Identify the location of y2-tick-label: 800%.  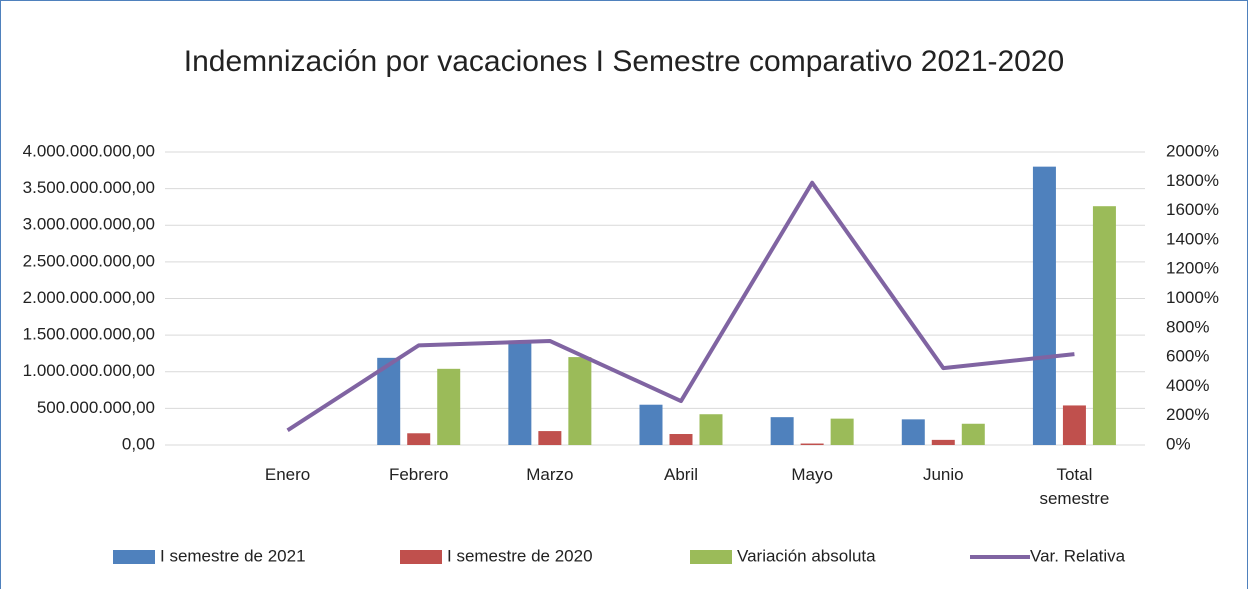
(1187, 326).